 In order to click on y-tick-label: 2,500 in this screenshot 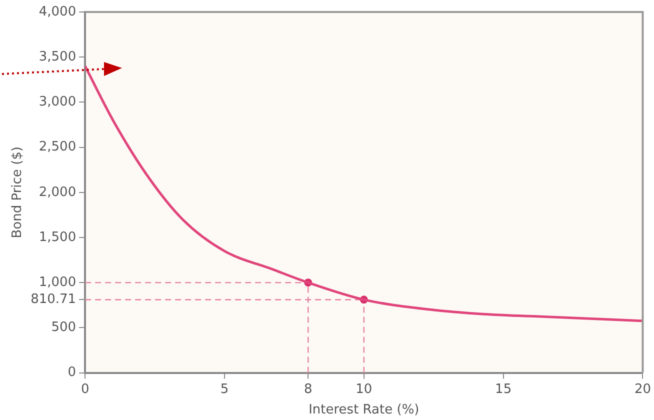, I will do `click(57, 147)`.